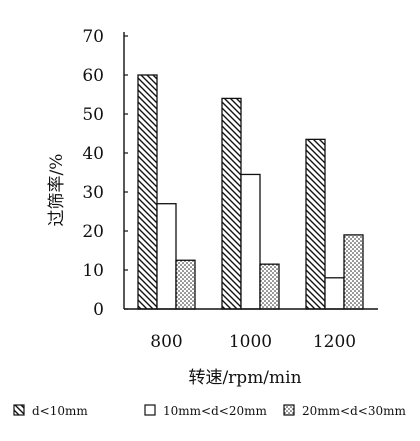 This screenshot has height=441, width=420. Describe the element at coordinates (354, 411) in the screenshot. I see `legend-label: 20mm<d<30mm` at that location.